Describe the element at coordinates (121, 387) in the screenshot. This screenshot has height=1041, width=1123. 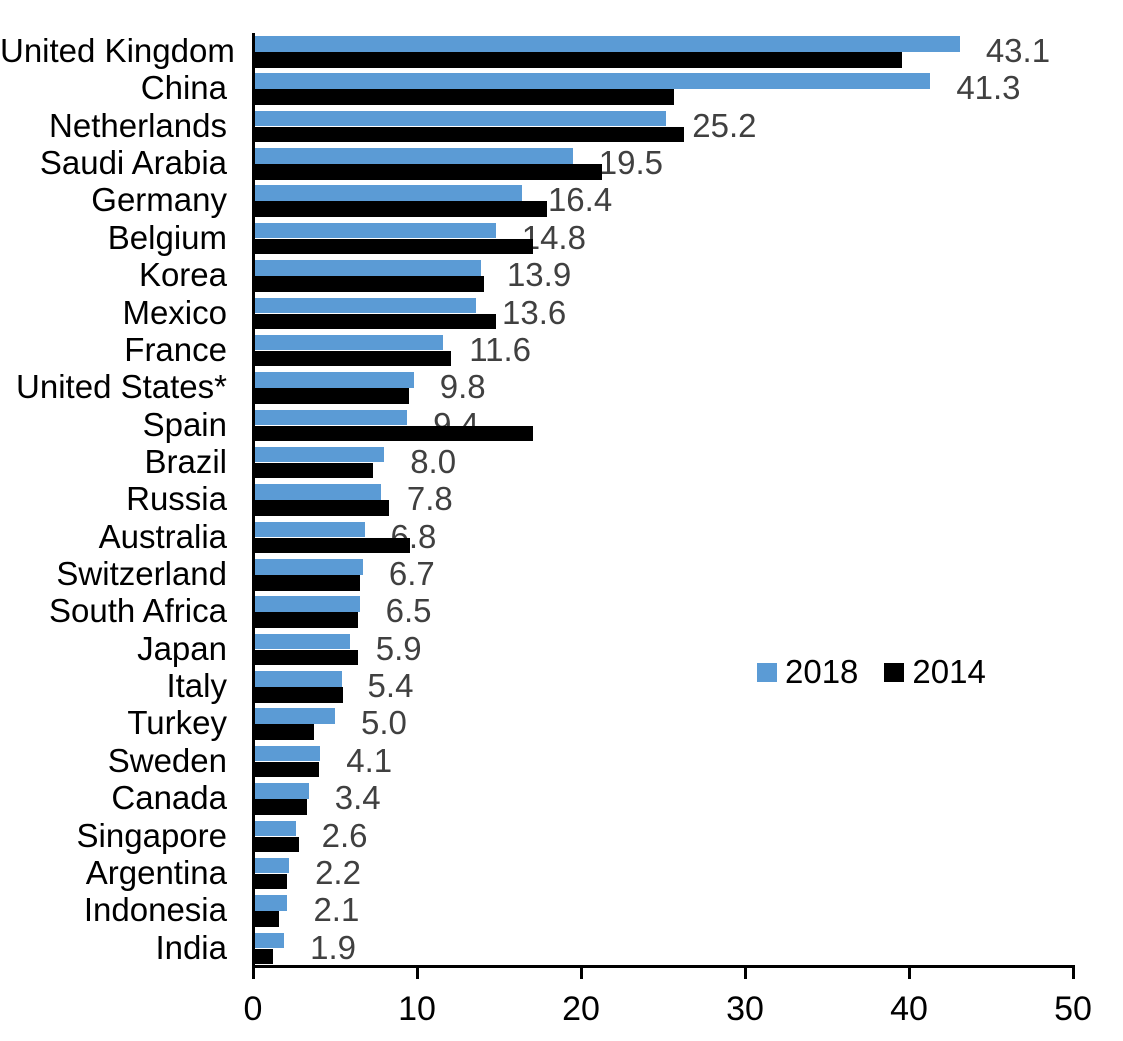
I see `category-label: United States*` at that location.